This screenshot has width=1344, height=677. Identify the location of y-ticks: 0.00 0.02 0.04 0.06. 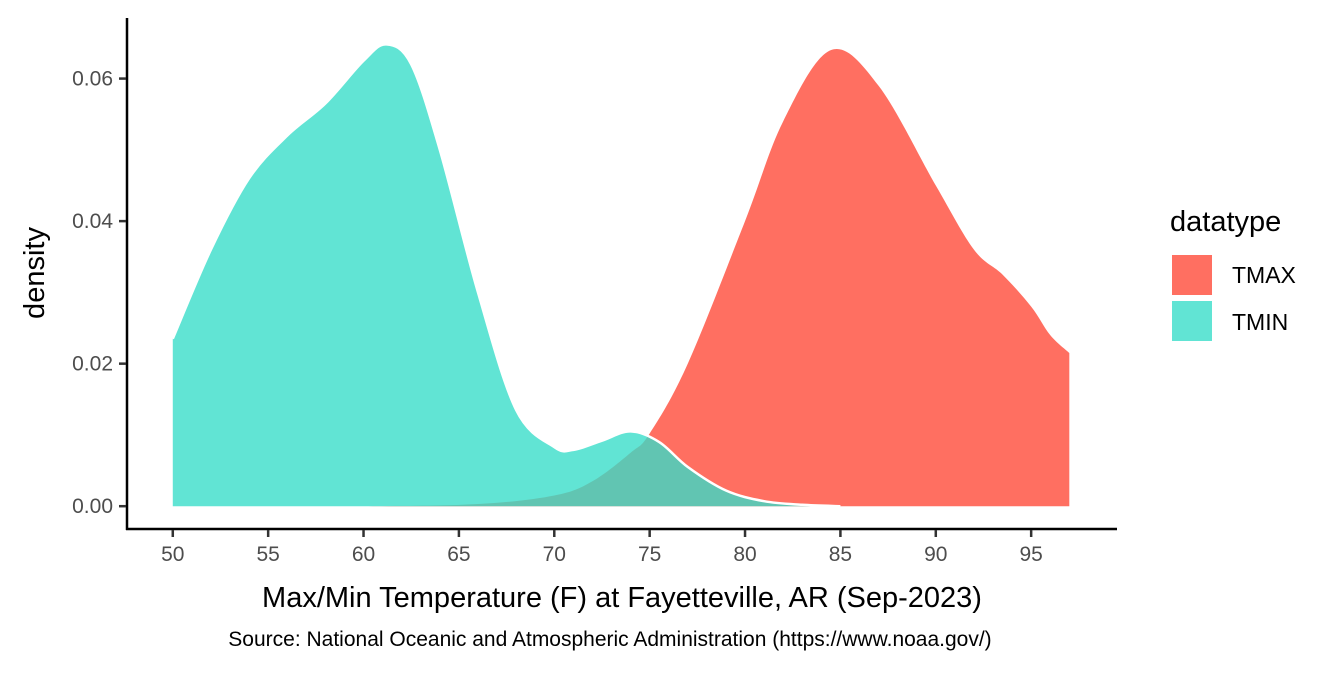
(99, 293).